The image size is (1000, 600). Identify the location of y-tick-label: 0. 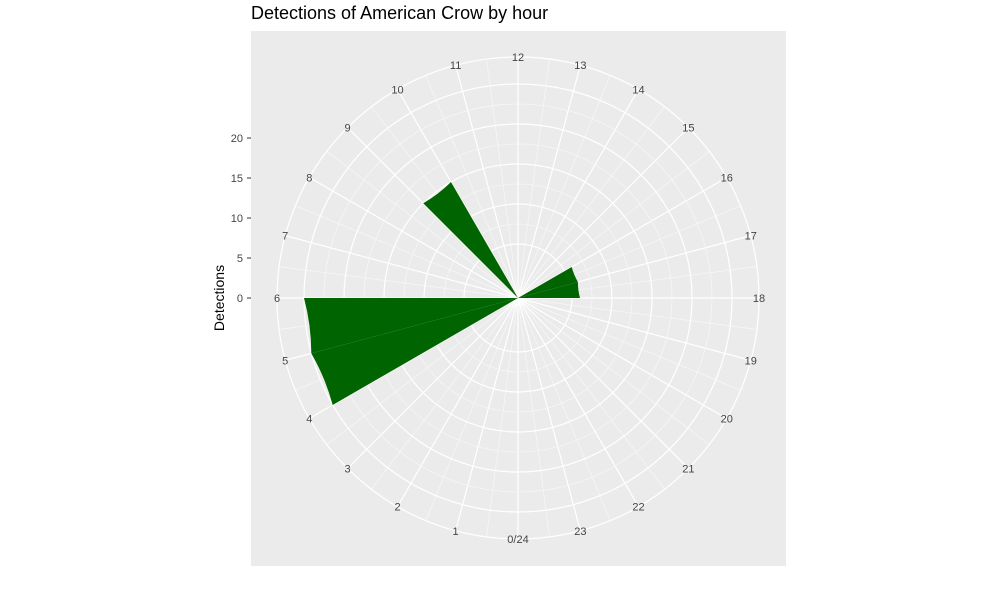
(240, 299).